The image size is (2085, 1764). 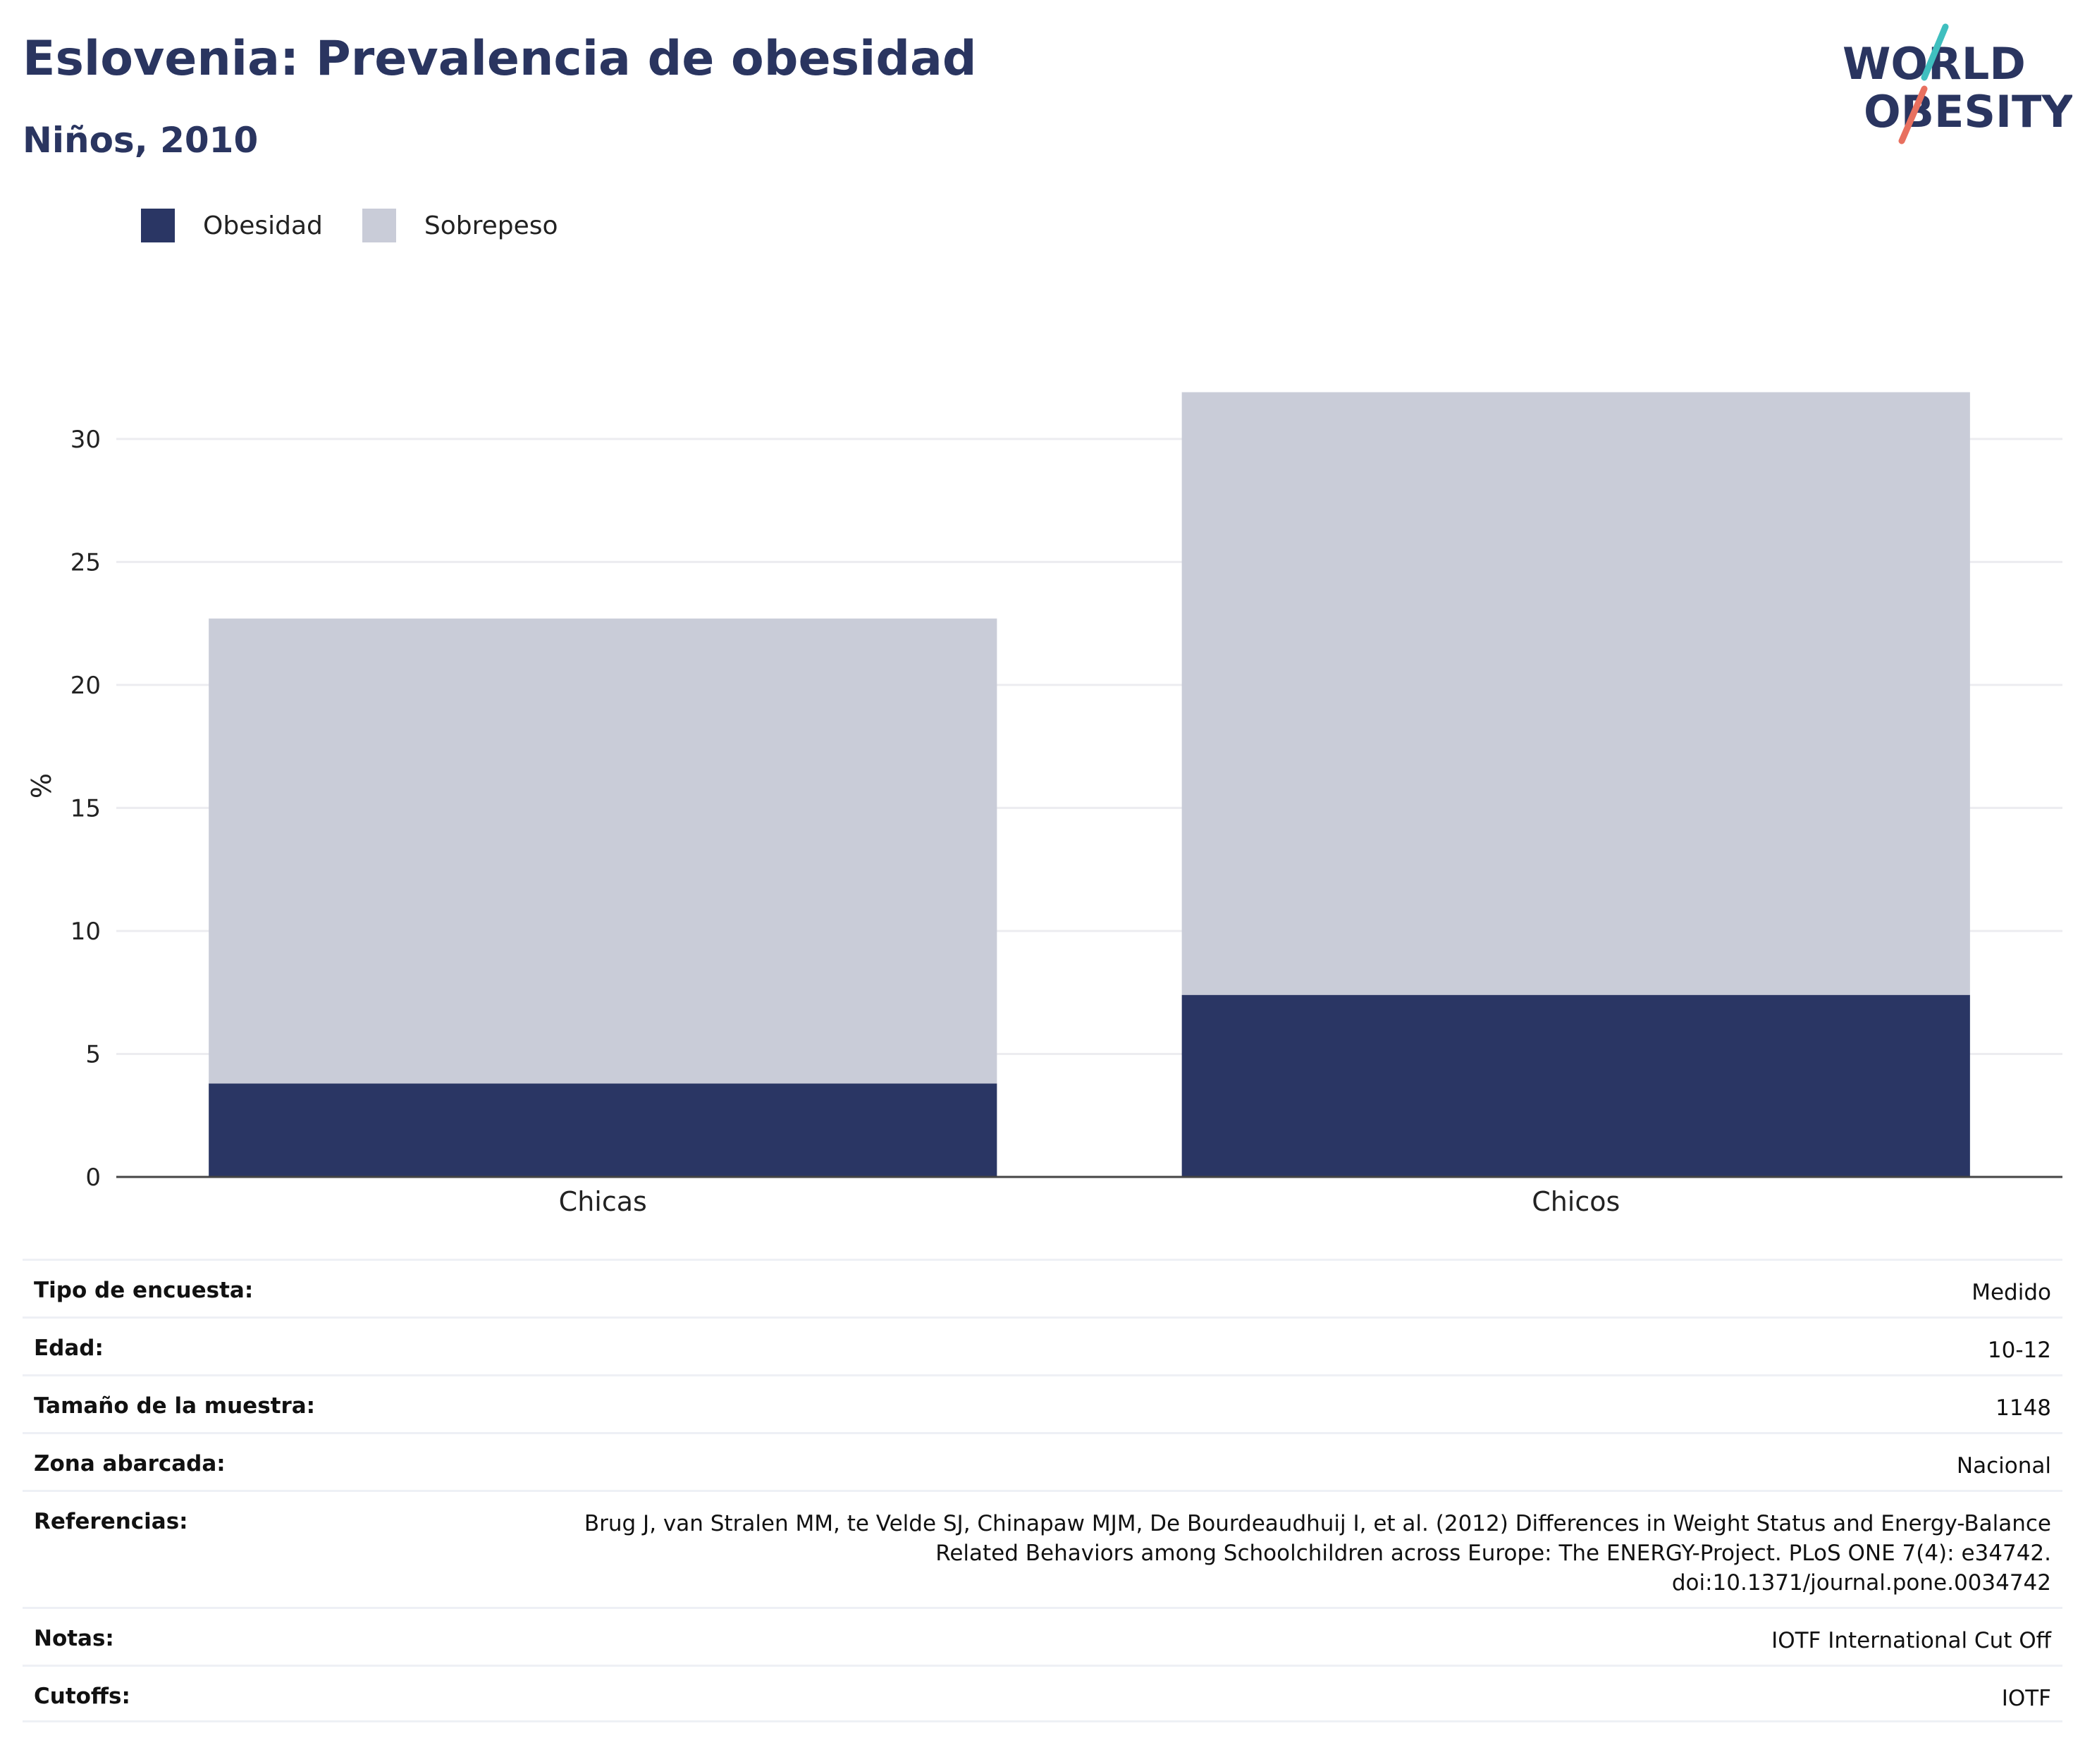 I want to click on metadata-value-line: Nacional, so click(x=2003, y=1466).